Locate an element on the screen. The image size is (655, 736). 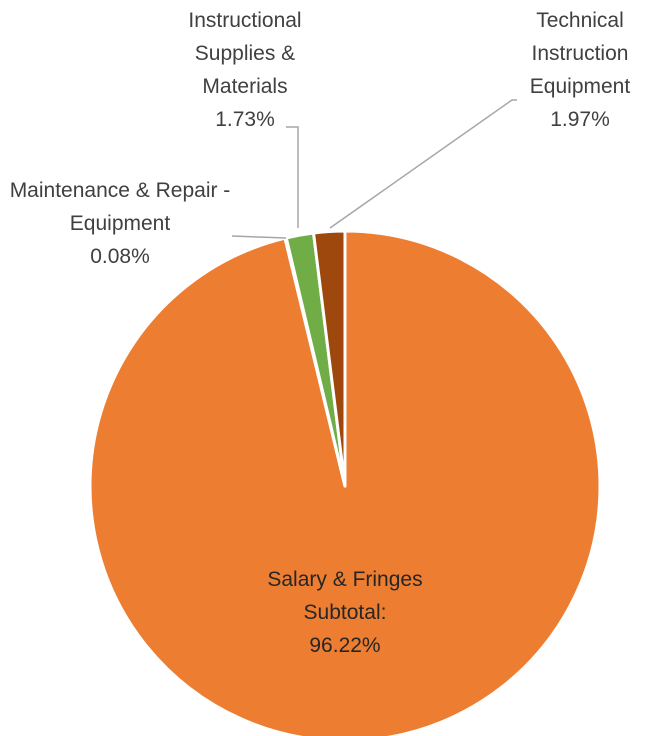
slice-value: 0.08% is located at coordinates (120, 256).